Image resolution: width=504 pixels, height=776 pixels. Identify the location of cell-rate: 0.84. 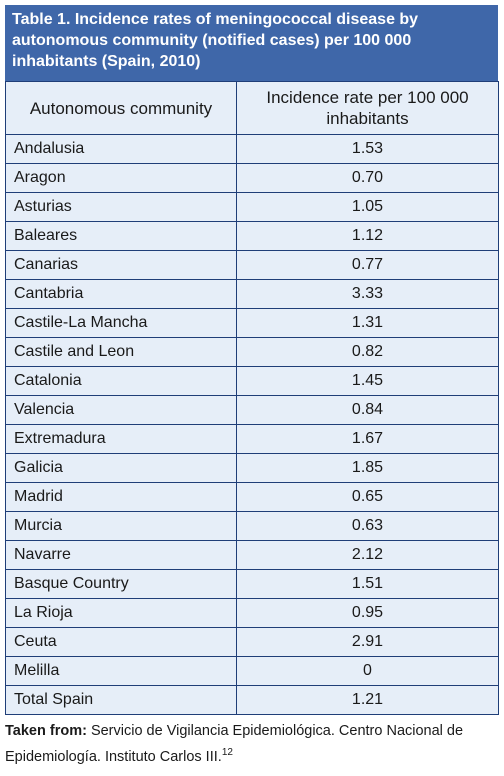
(367, 410).